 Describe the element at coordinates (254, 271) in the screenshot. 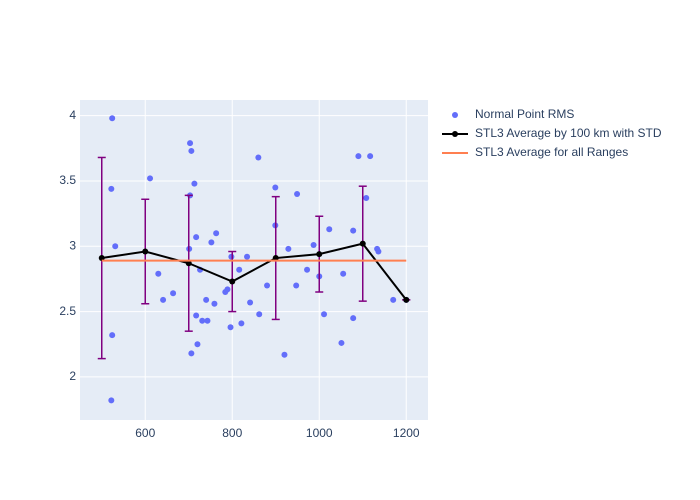

I see `series-line` at that location.